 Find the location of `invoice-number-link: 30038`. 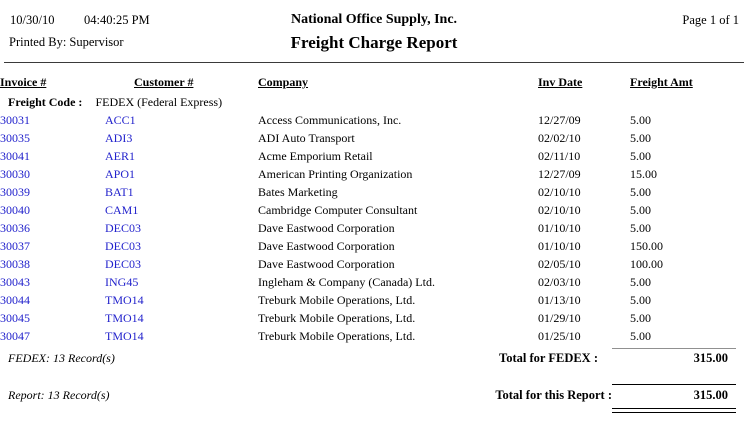

invoice-number-link: 30038 is located at coordinates (15, 263).